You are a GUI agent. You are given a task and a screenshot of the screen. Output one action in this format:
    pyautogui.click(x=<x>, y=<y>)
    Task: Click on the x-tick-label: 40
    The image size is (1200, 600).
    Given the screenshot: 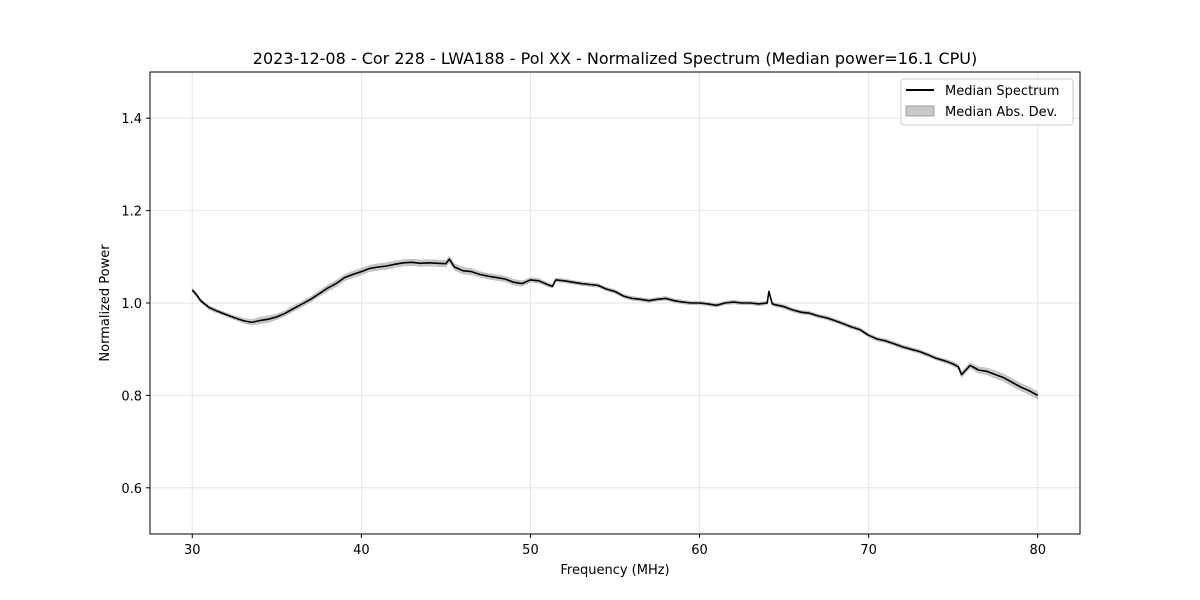 What is the action you would take?
    pyautogui.click(x=361, y=550)
    